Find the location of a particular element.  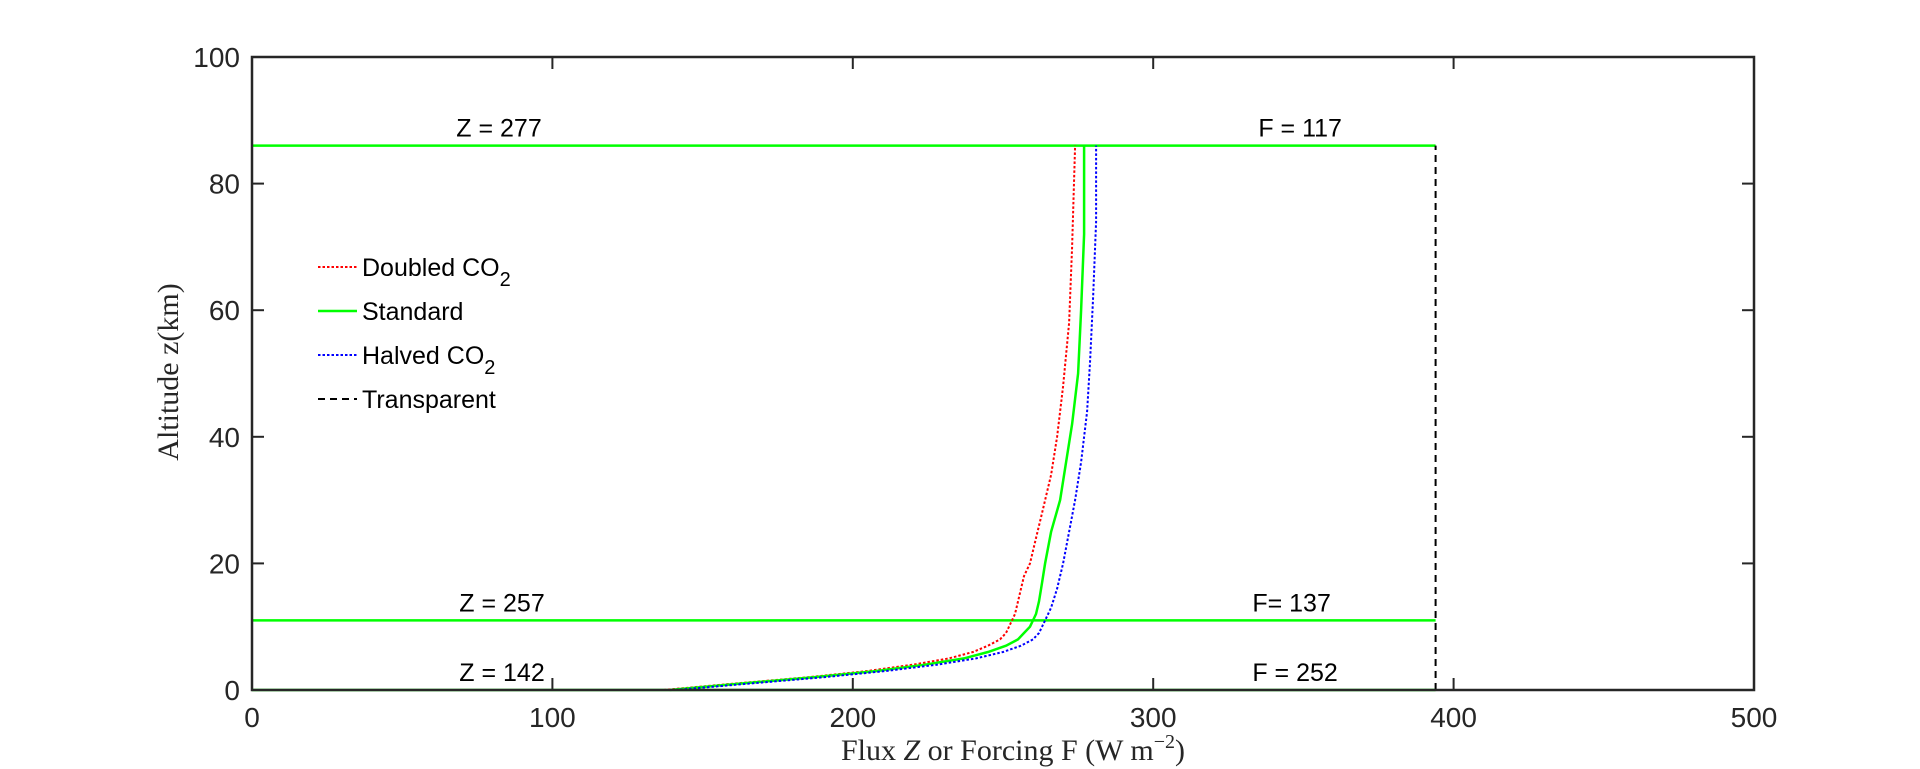

annotation-label: Z = 277 is located at coordinates (498, 129).